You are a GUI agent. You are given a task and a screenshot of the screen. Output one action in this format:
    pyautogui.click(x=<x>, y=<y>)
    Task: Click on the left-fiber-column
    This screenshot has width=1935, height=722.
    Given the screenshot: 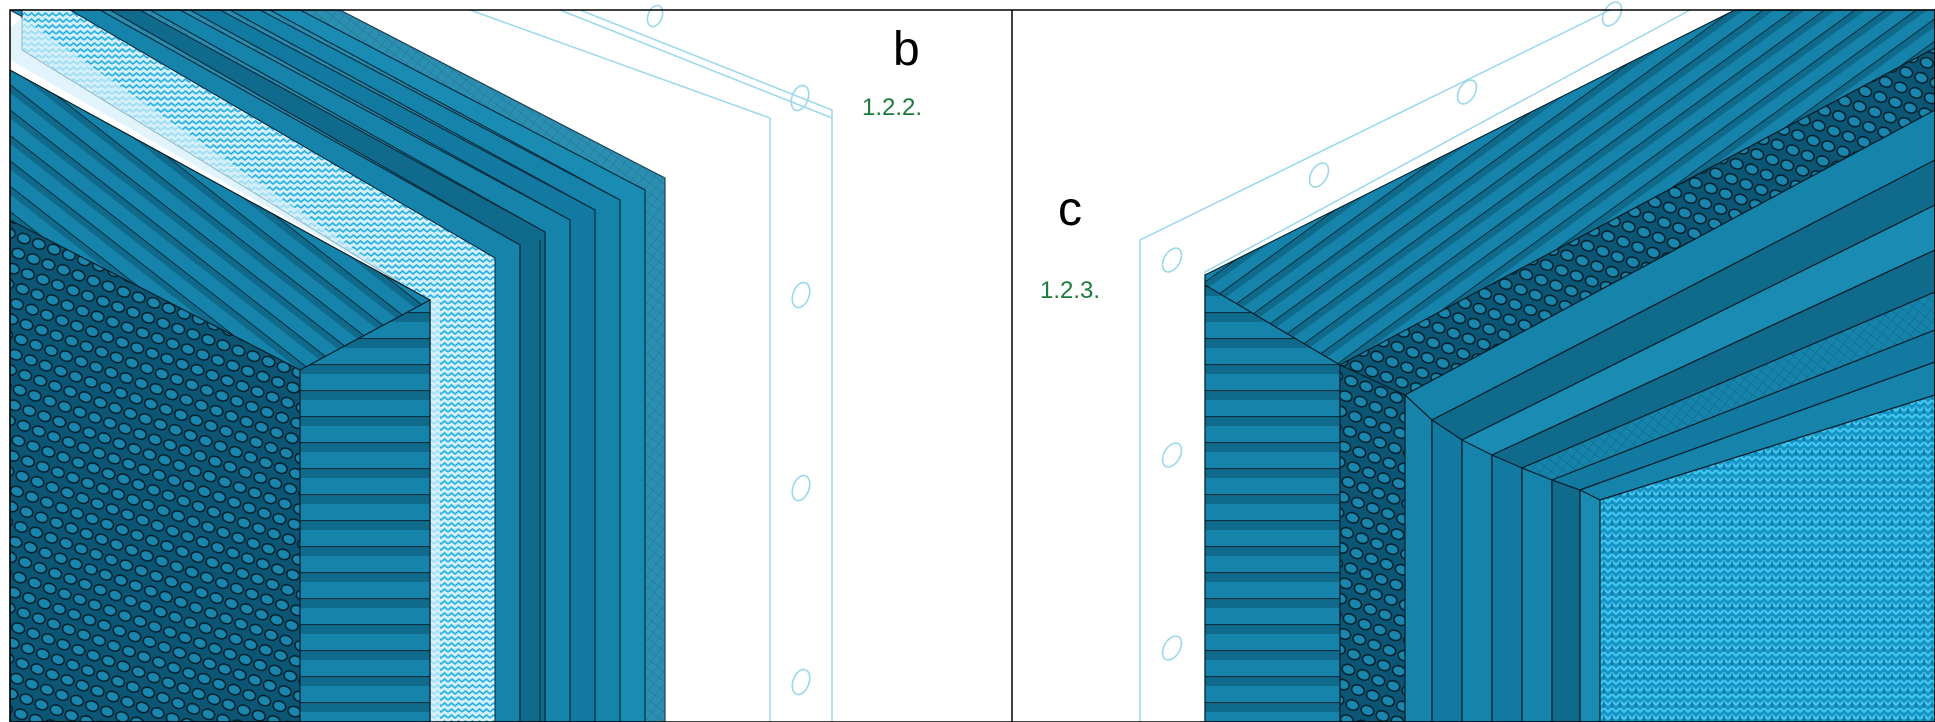 What is the action you would take?
    pyautogui.click(x=1272, y=502)
    